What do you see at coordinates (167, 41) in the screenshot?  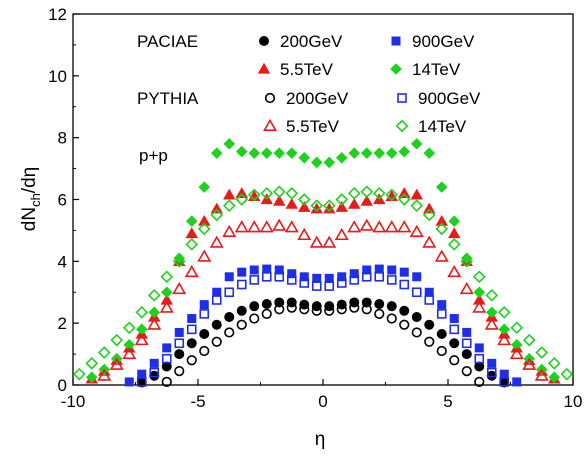 I see `legend-group-label-paciae: PACIAE` at bounding box center [167, 41].